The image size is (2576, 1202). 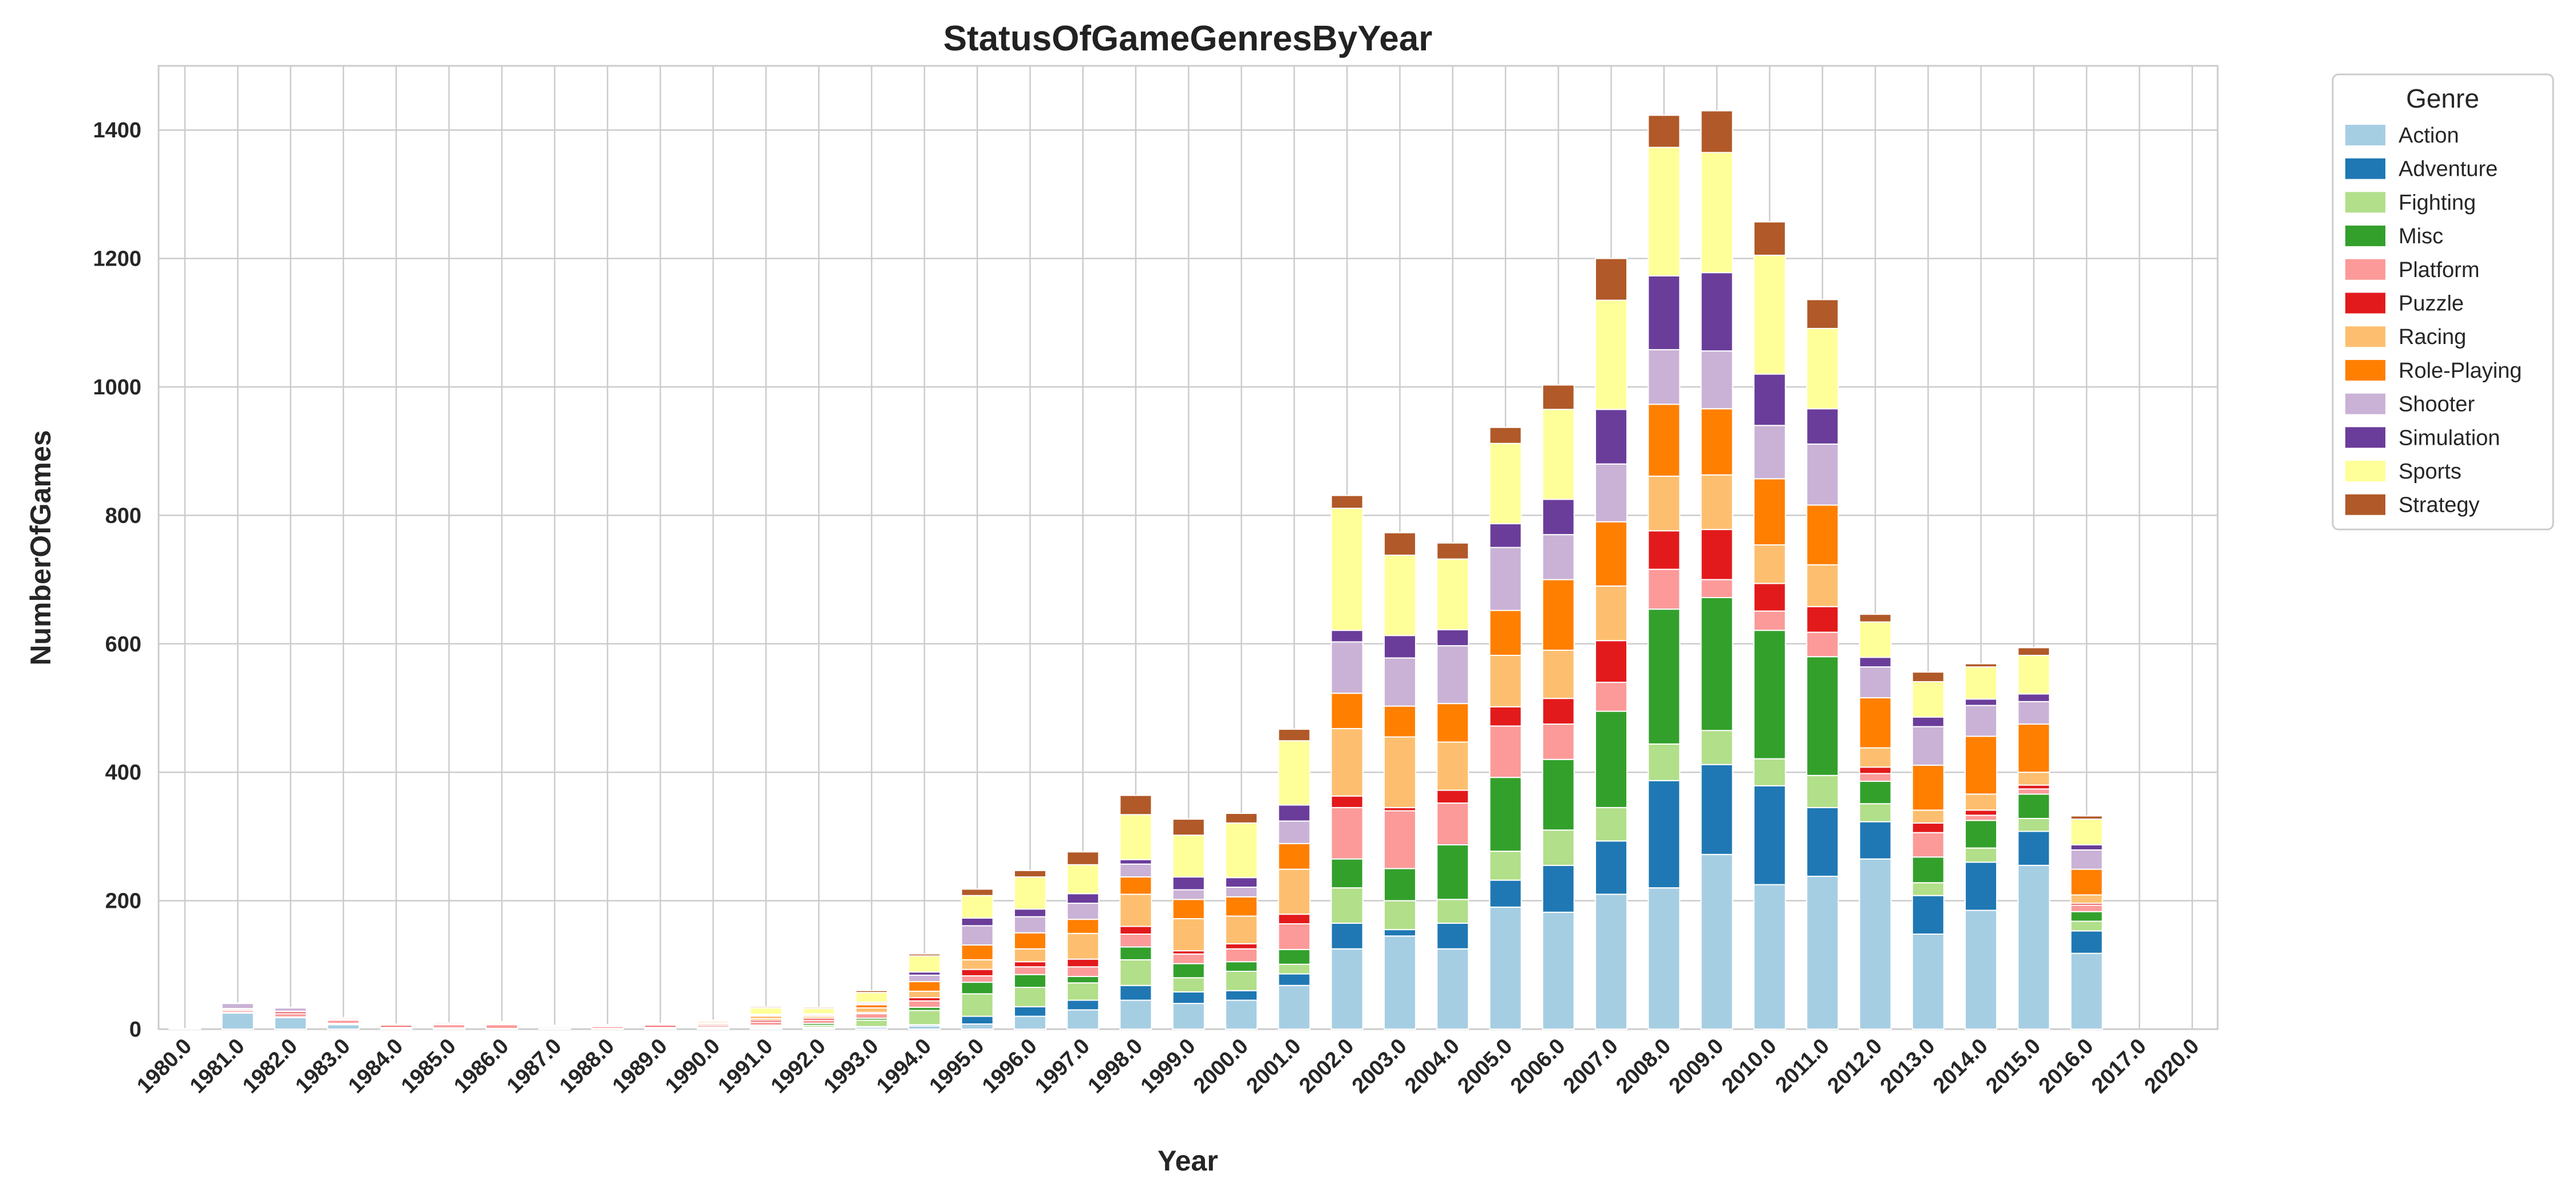 I want to click on y-tick-label: 1400, so click(x=117, y=131).